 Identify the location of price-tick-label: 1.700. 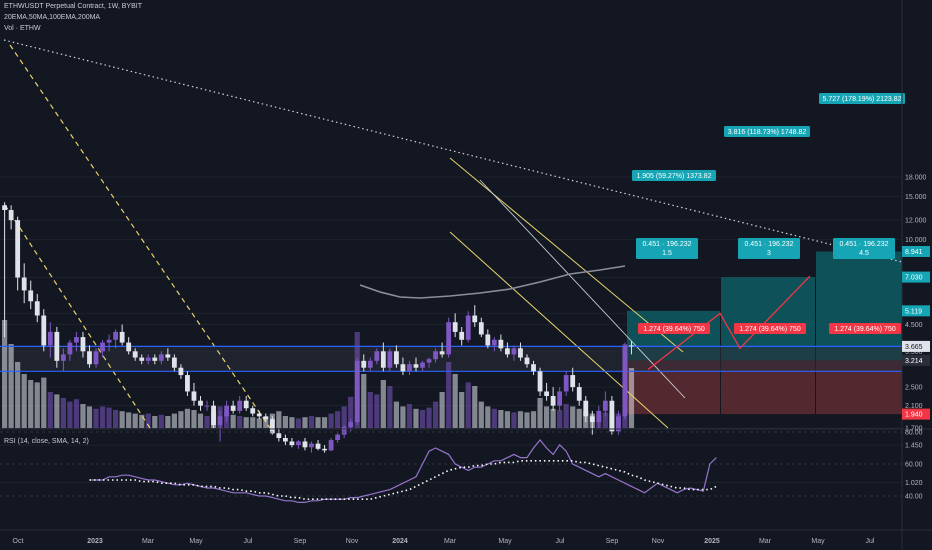
(914, 429).